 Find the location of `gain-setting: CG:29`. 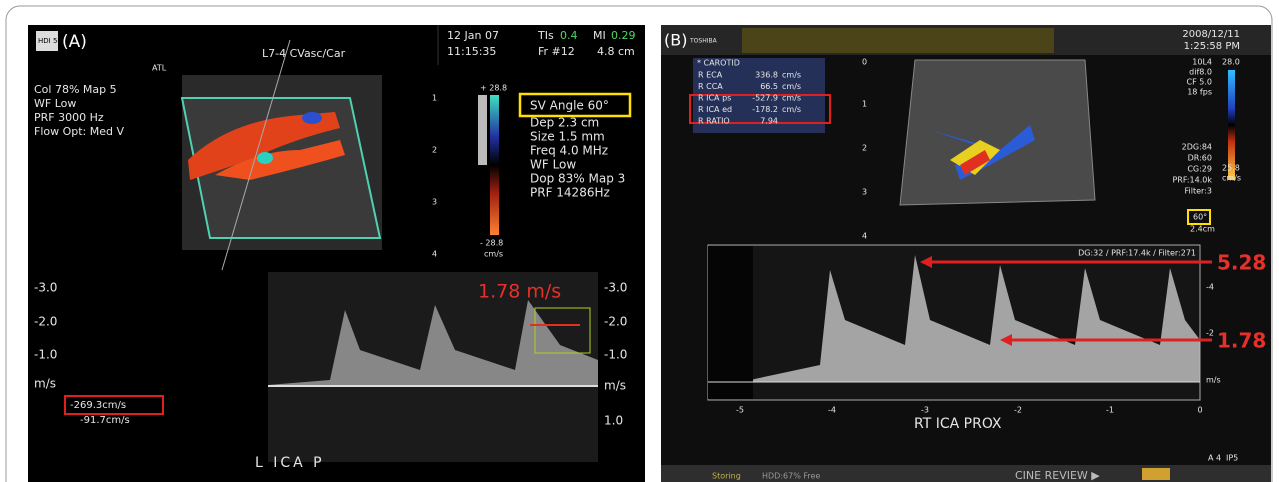

gain-setting: CG:29 is located at coordinates (1199, 169).